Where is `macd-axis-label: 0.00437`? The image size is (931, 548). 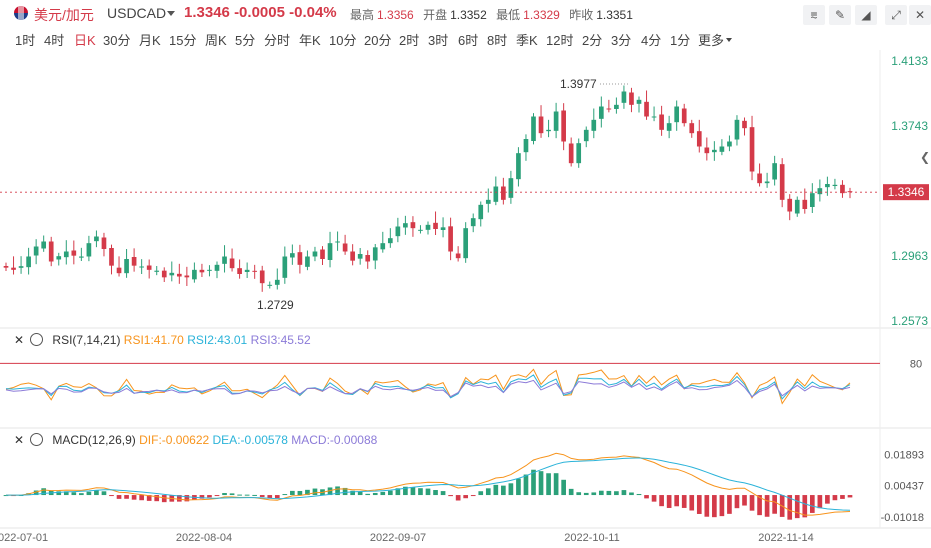 macd-axis-label: 0.00437 is located at coordinates (904, 487).